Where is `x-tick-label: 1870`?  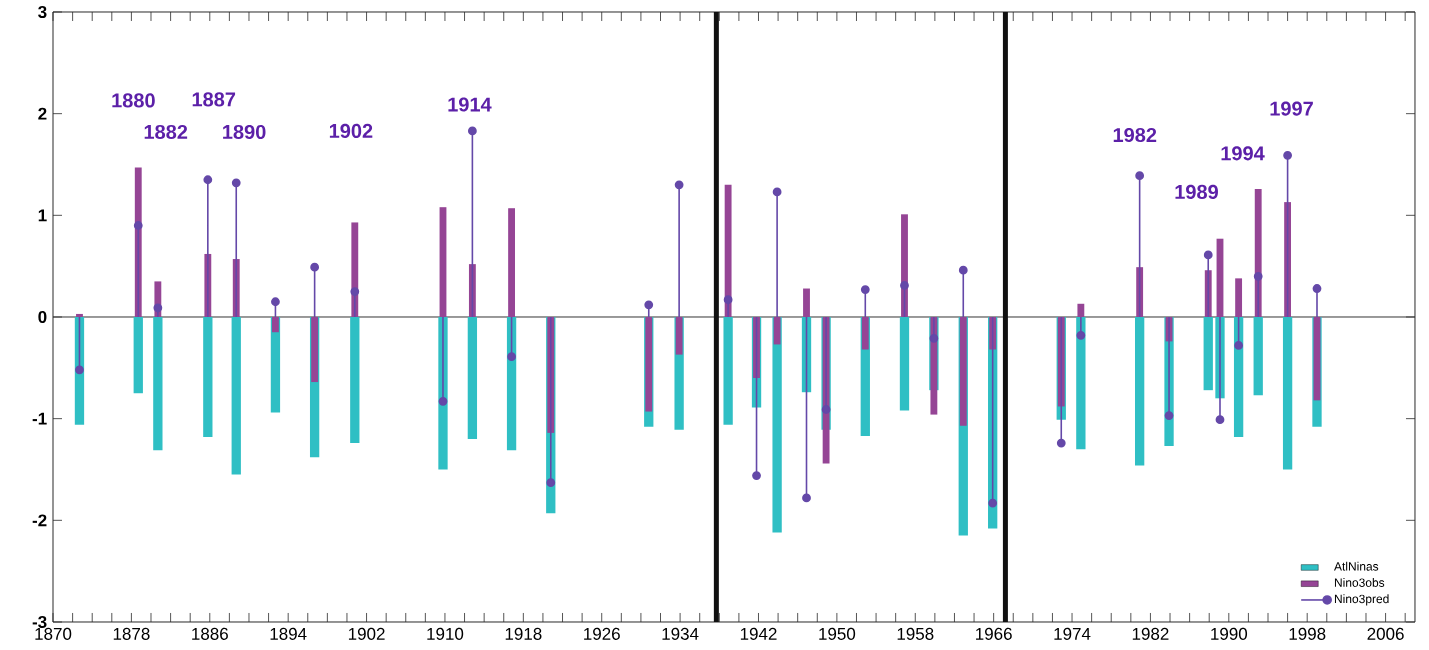 x-tick-label: 1870 is located at coordinates (53, 633).